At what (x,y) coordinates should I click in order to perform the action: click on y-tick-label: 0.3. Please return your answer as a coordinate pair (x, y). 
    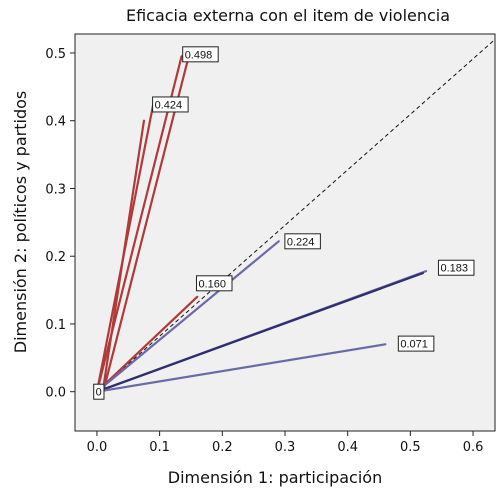
    Looking at the image, I should click on (55, 189).